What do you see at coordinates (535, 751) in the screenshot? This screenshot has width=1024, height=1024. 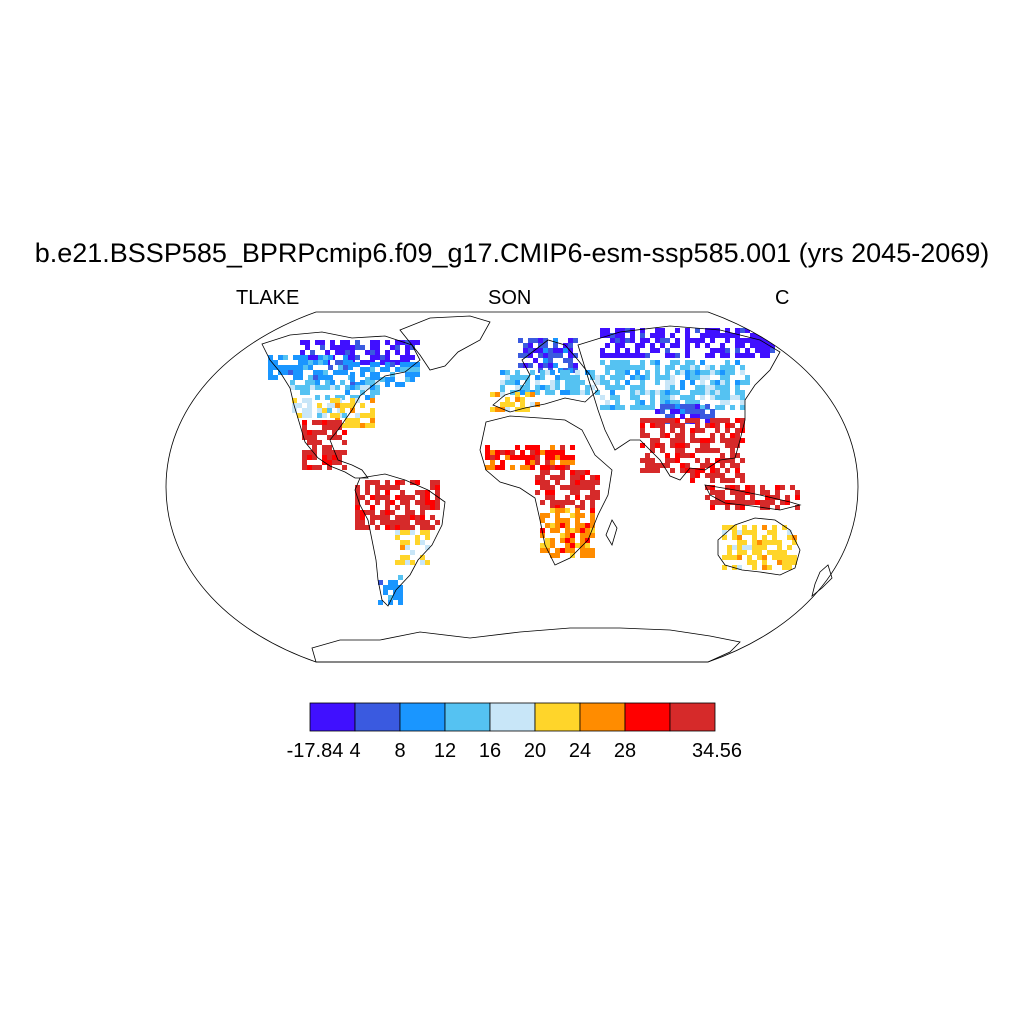 I see `colorbar-tick-label: 20` at bounding box center [535, 751].